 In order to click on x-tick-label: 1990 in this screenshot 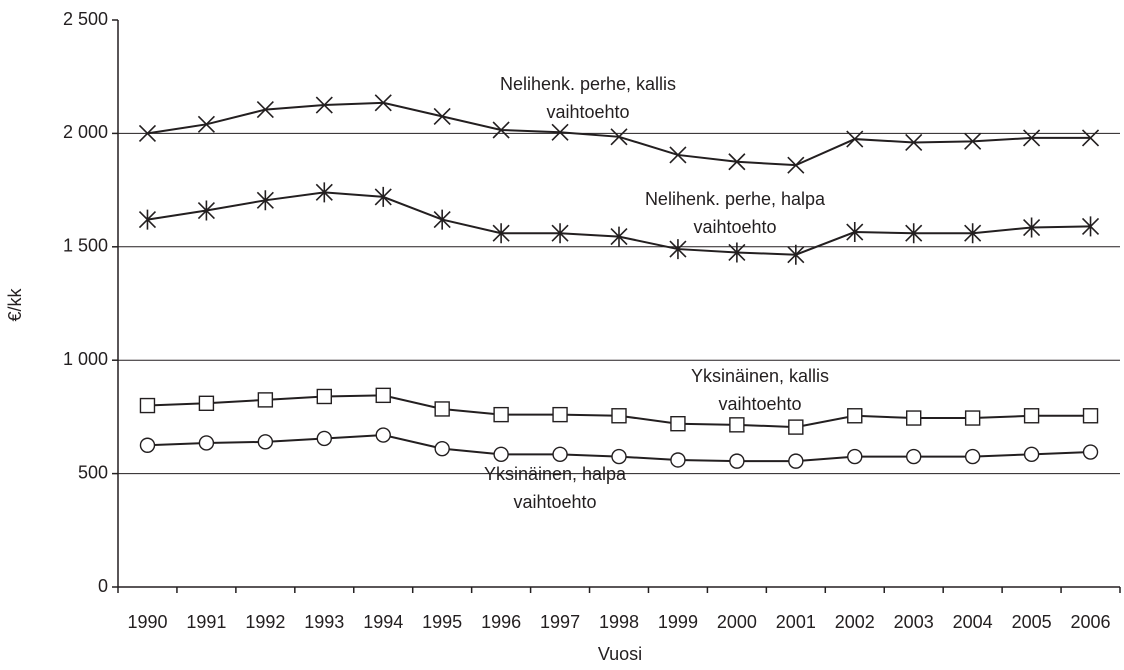, I will do `click(147, 622)`.